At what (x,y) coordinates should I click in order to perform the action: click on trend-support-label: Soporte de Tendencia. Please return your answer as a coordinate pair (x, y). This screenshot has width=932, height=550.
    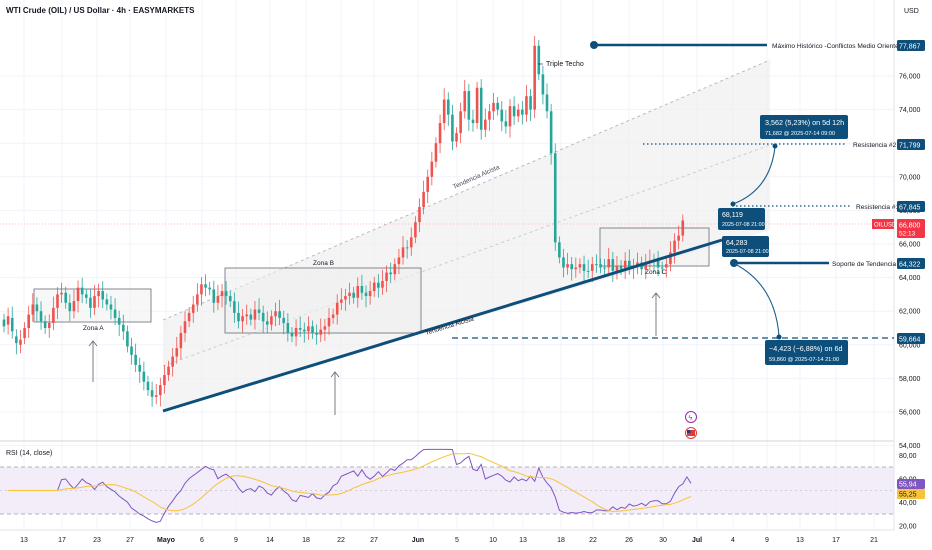
    Looking at the image, I should click on (864, 264).